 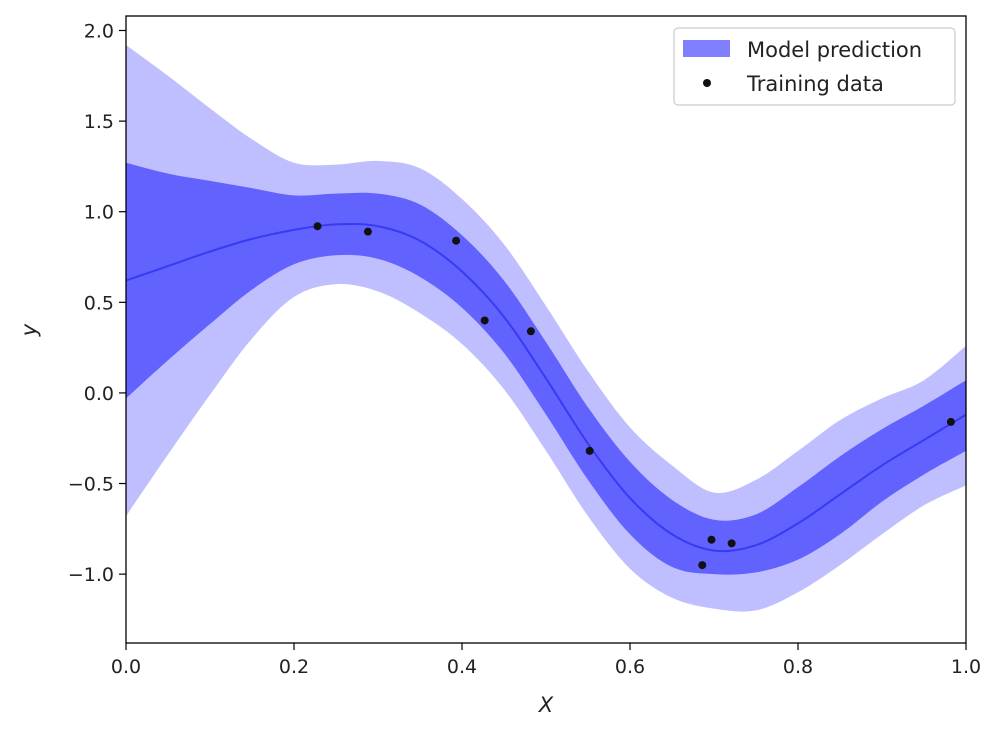 I want to click on y-tick-label: −1.0, so click(x=91, y=575).